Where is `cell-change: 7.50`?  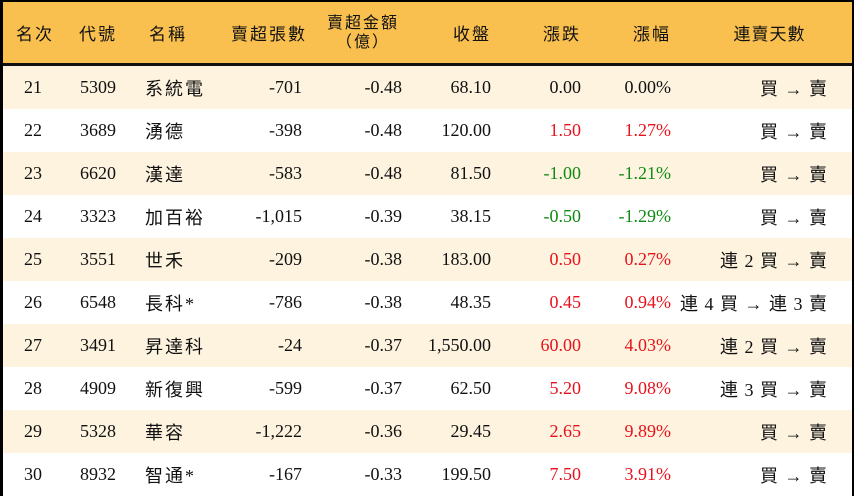
cell-change: 7.50 is located at coordinates (565, 474).